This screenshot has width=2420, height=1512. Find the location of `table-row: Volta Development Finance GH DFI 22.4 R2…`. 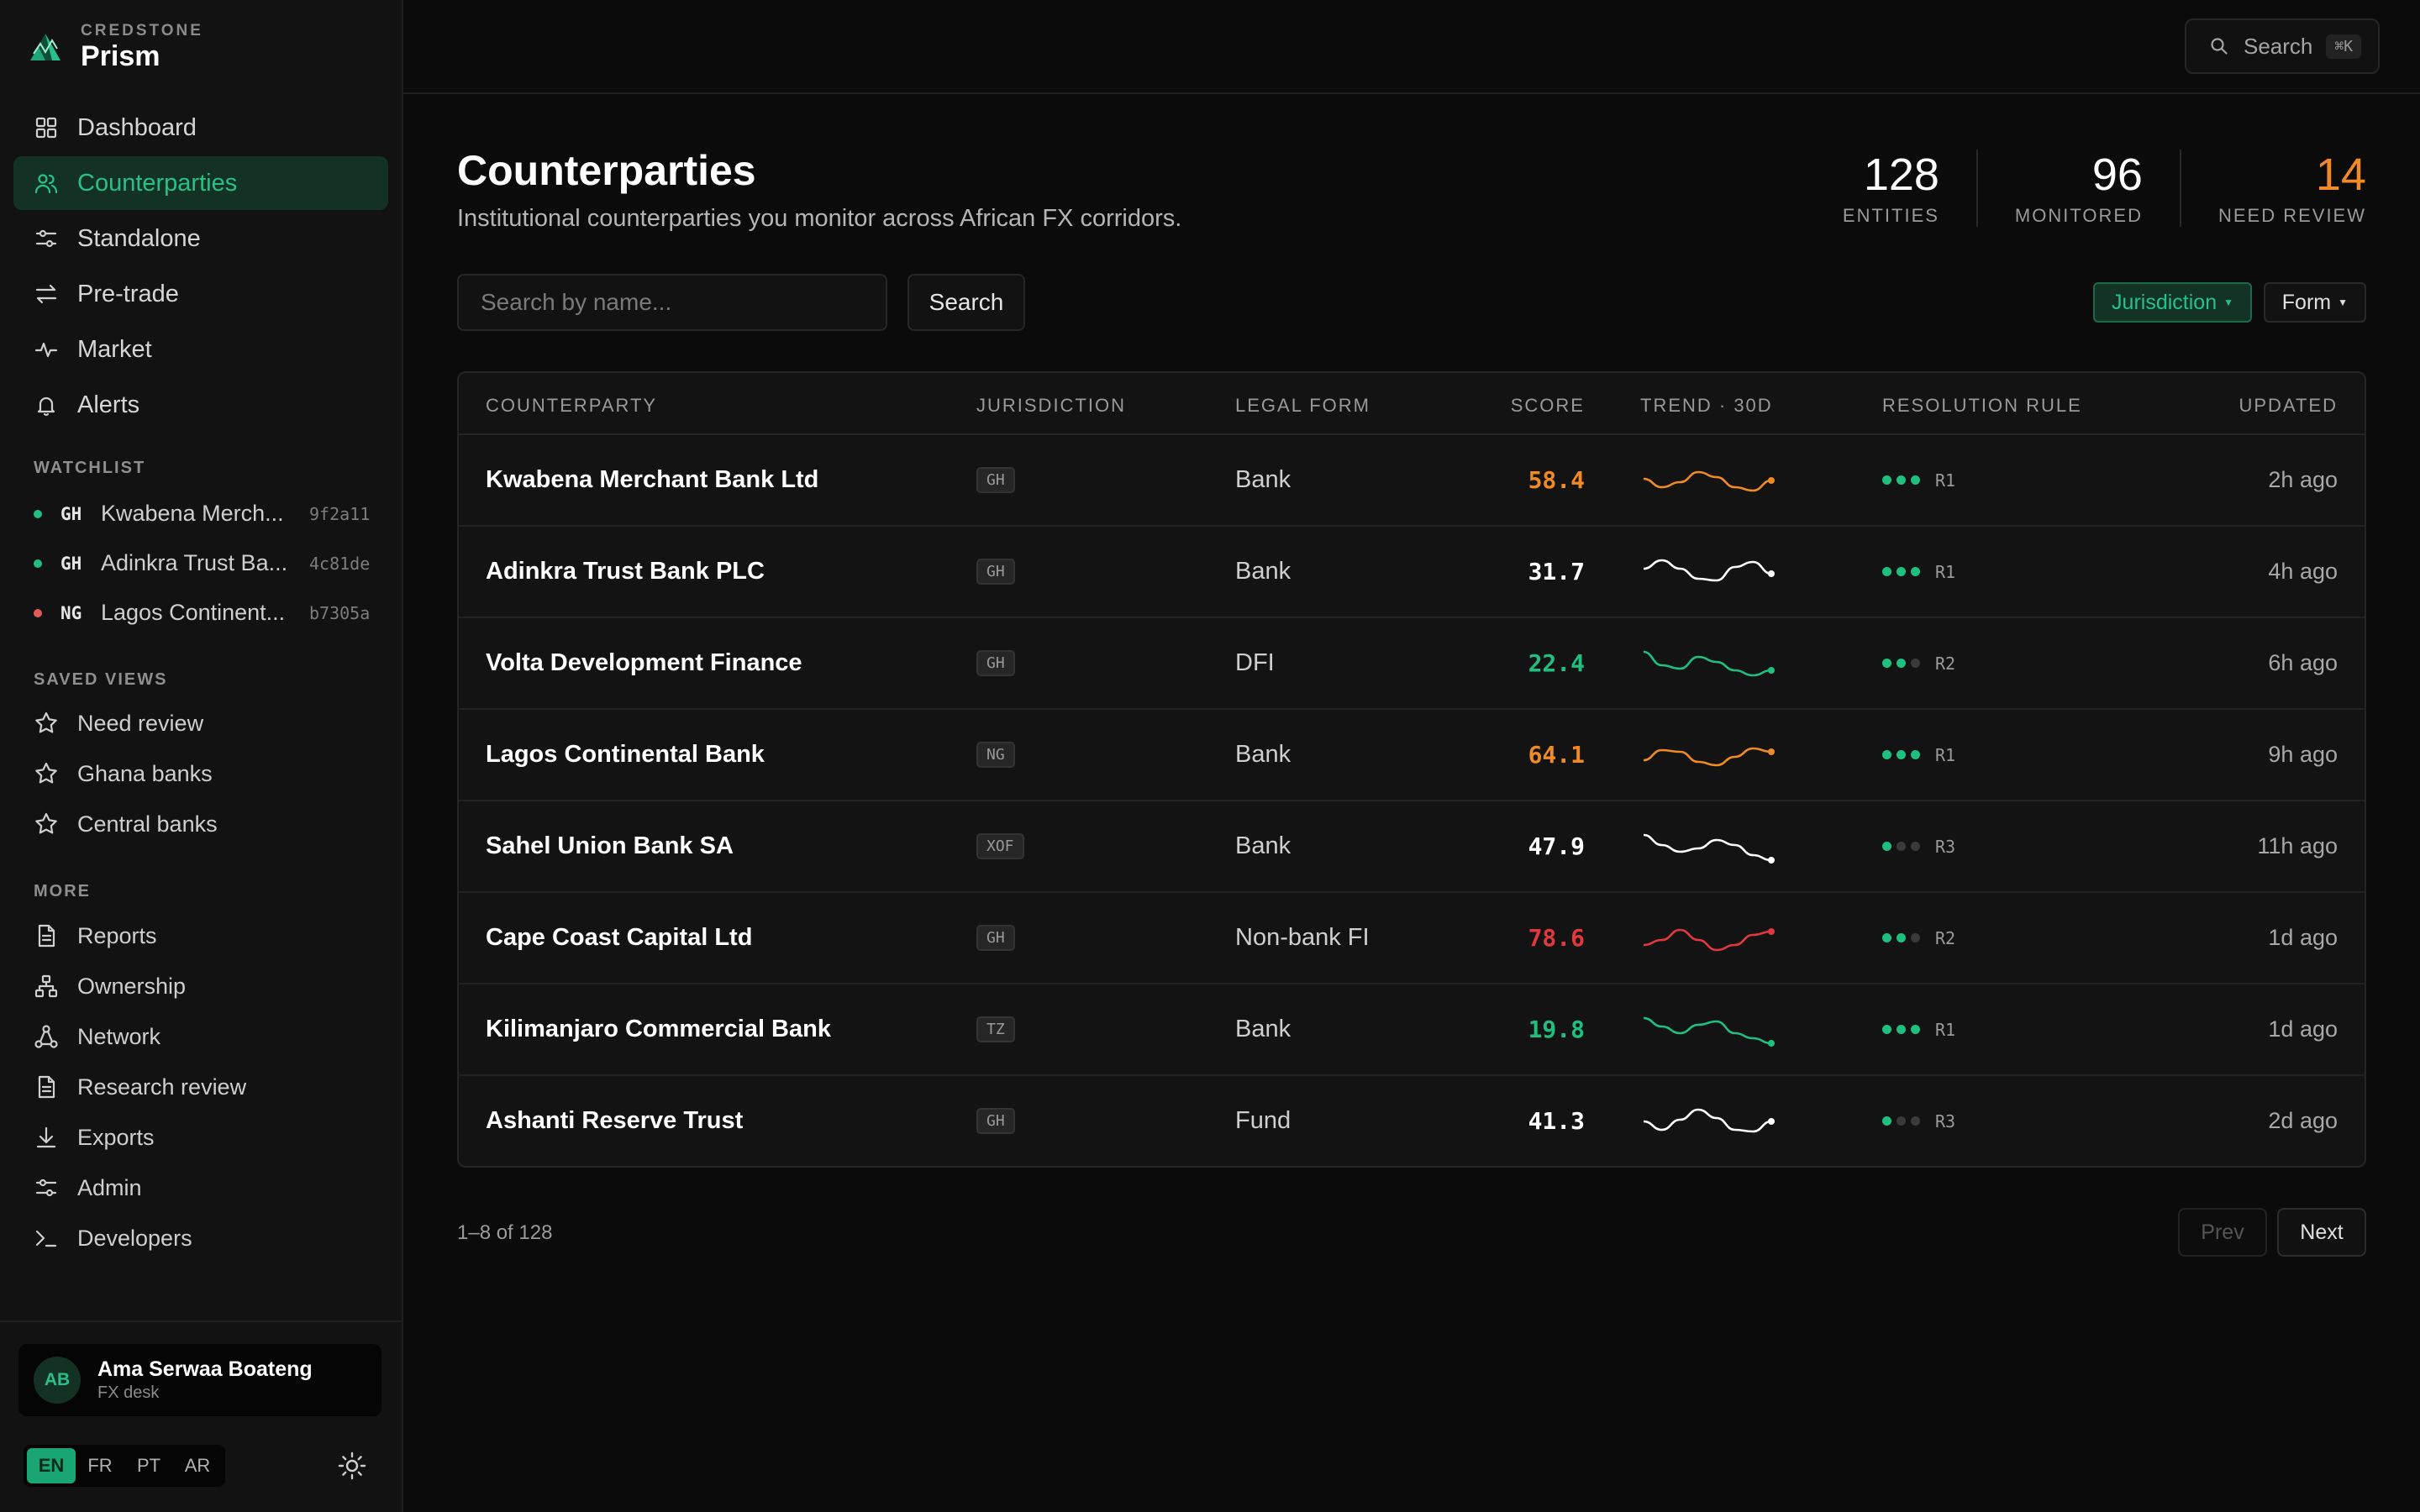

table-row: Volta Development Finance GH DFI 22.4 R2… is located at coordinates (1412, 664).